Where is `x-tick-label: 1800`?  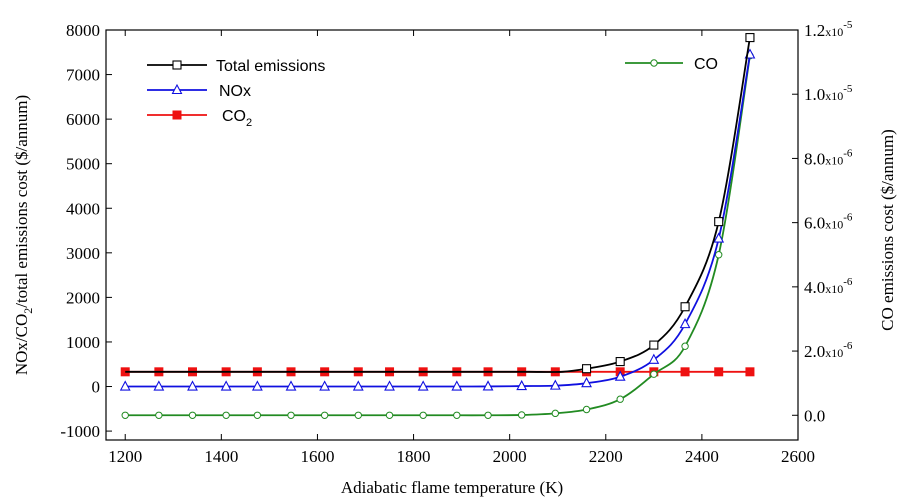
x-tick-label: 1800 is located at coordinates (414, 456).